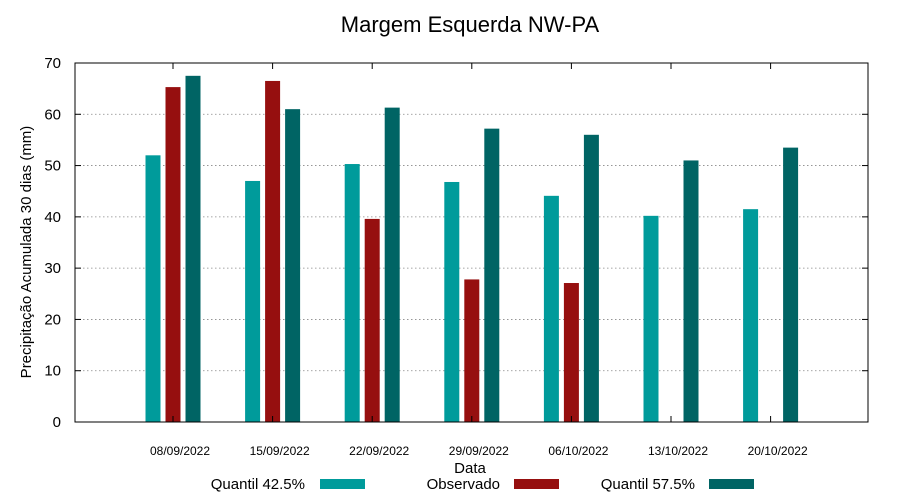 This screenshot has height=500, width=900. I want to click on y-tick-label: 50, so click(52, 166).